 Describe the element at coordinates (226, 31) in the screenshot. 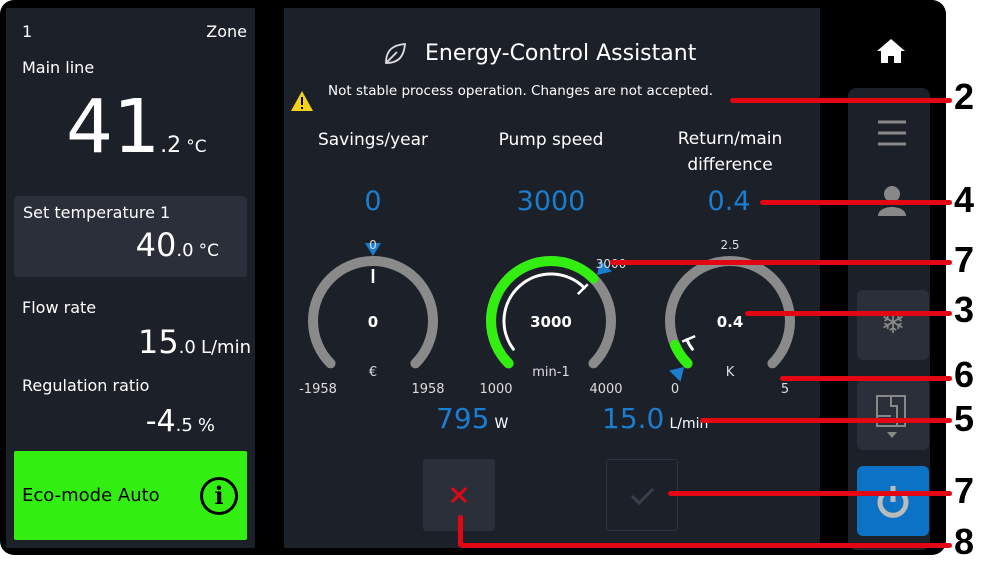

I see `zone-label: Zone` at that location.